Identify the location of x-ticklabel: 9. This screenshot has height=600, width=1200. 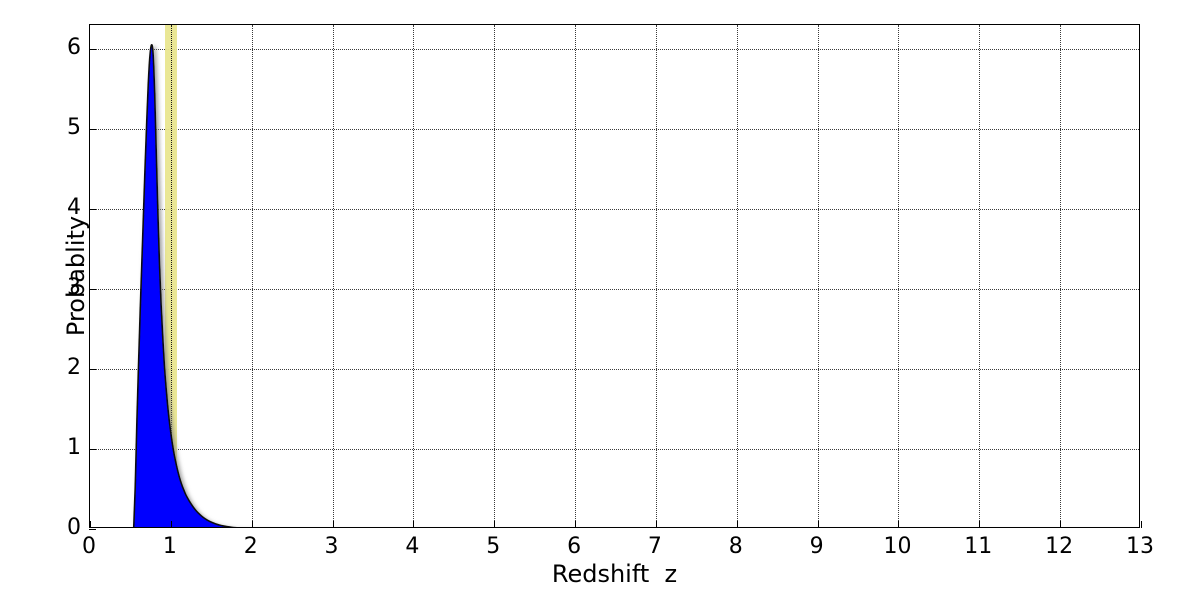
(816, 546).